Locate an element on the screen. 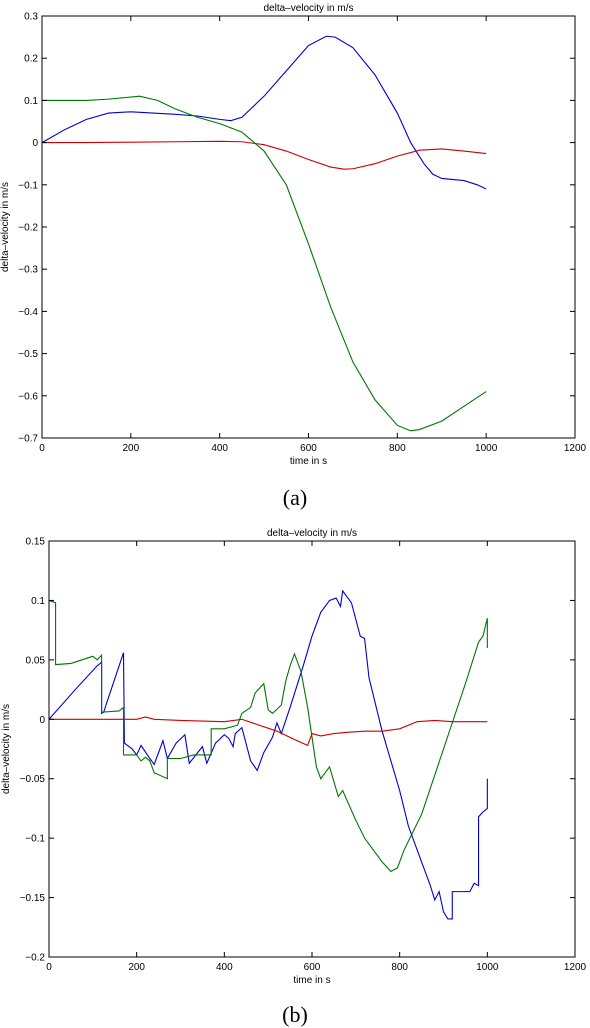 The height and width of the screenshot is (1028, 590). y-tick-label: 0.3 is located at coordinates (31, 17).